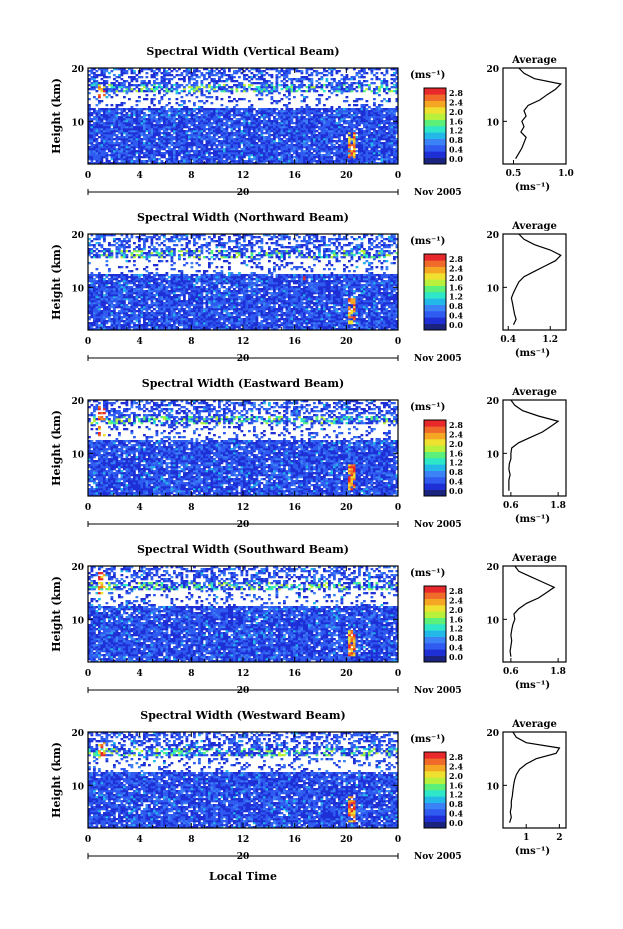 The image size is (623, 929). Describe the element at coordinates (56, 116) in the screenshot. I see `y-axis-title: Height (km)` at that location.